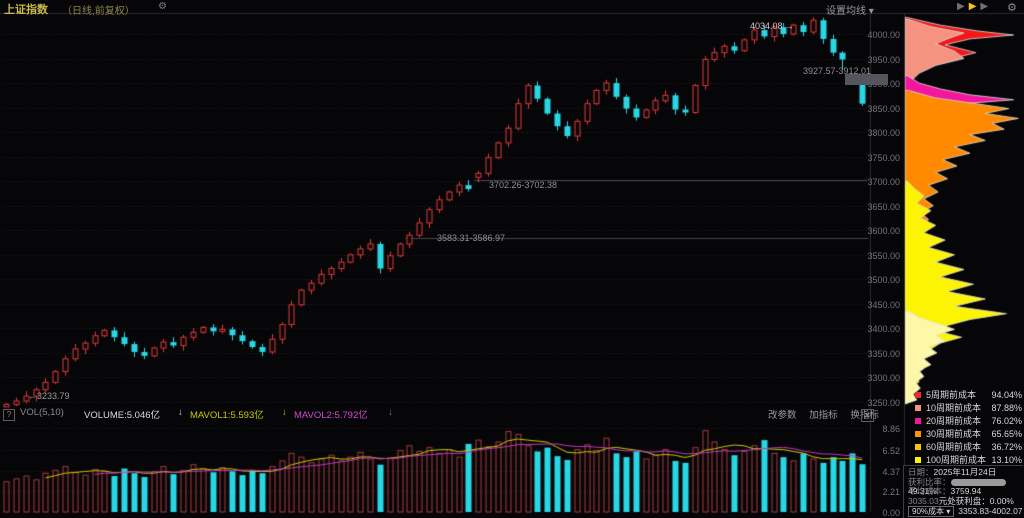  I want to click on profit-ratio-label: 获利比率：, so click(929, 481).